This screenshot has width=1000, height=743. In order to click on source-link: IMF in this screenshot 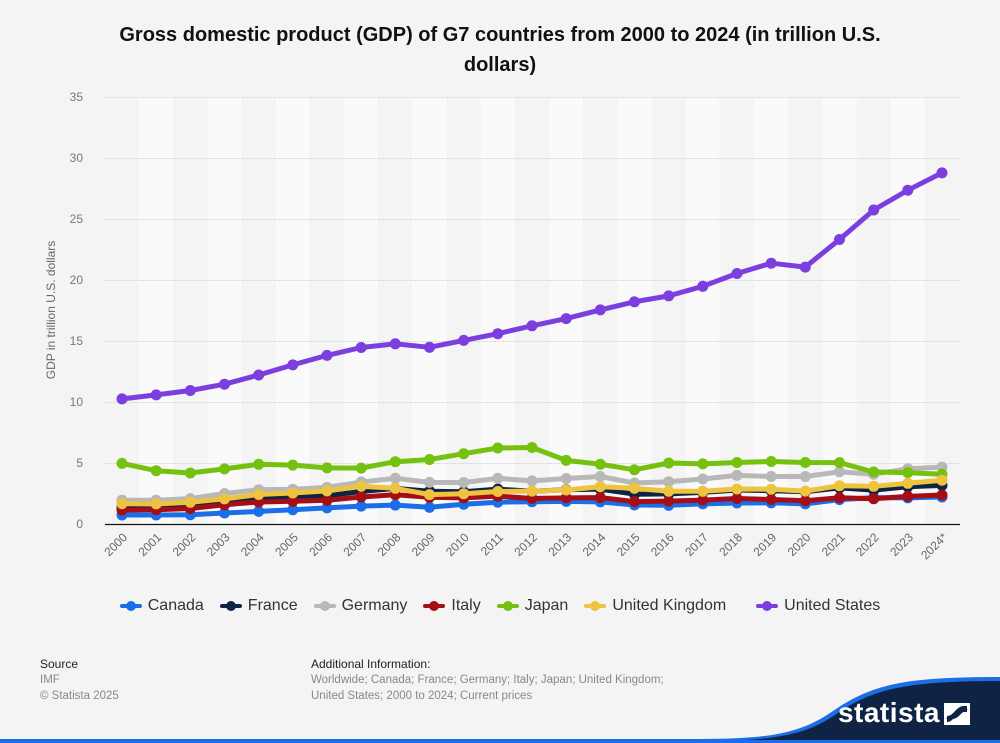, I will do `click(50, 680)`.